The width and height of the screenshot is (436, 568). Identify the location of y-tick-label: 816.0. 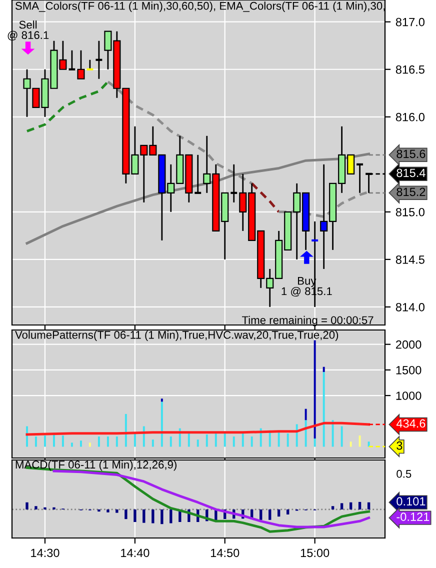
(410, 117).